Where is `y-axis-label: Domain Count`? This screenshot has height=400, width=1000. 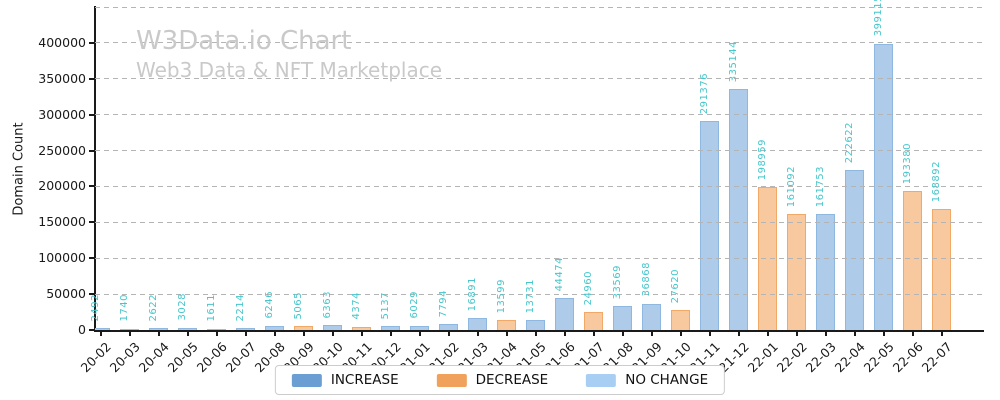
y-axis-label: Domain Count is located at coordinates (19, 169).